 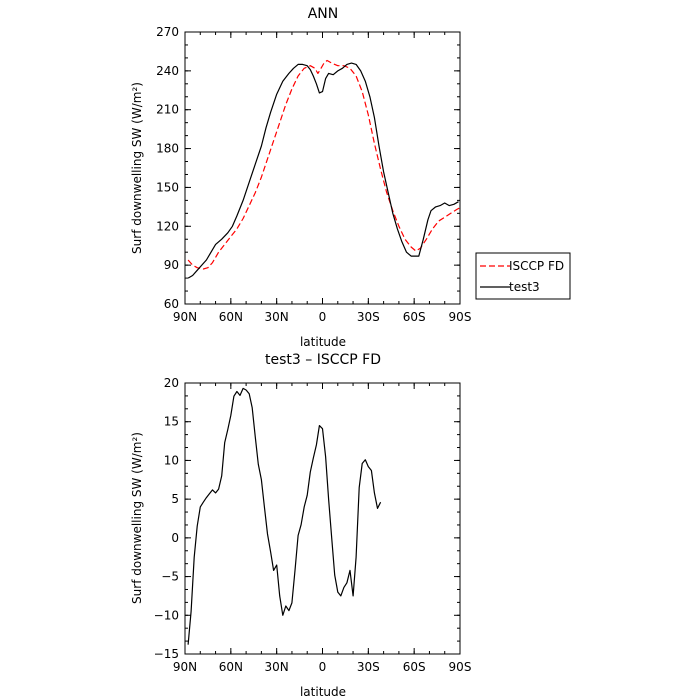 I want to click on bottom-y-tick-label: 10, so click(x=171, y=460).